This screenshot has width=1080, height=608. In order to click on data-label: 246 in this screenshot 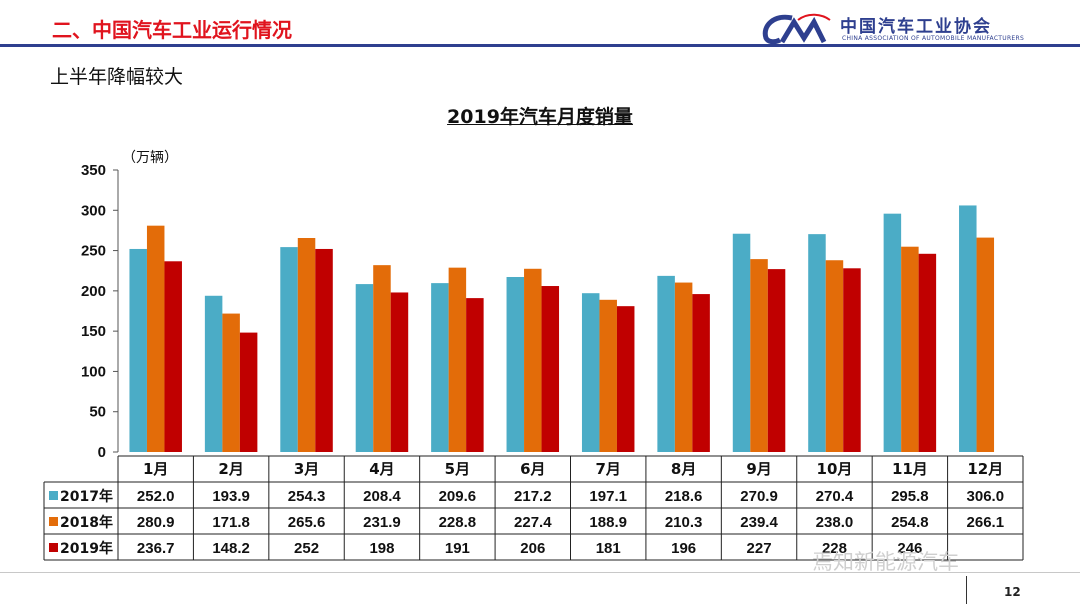, I will do `click(909, 548)`.